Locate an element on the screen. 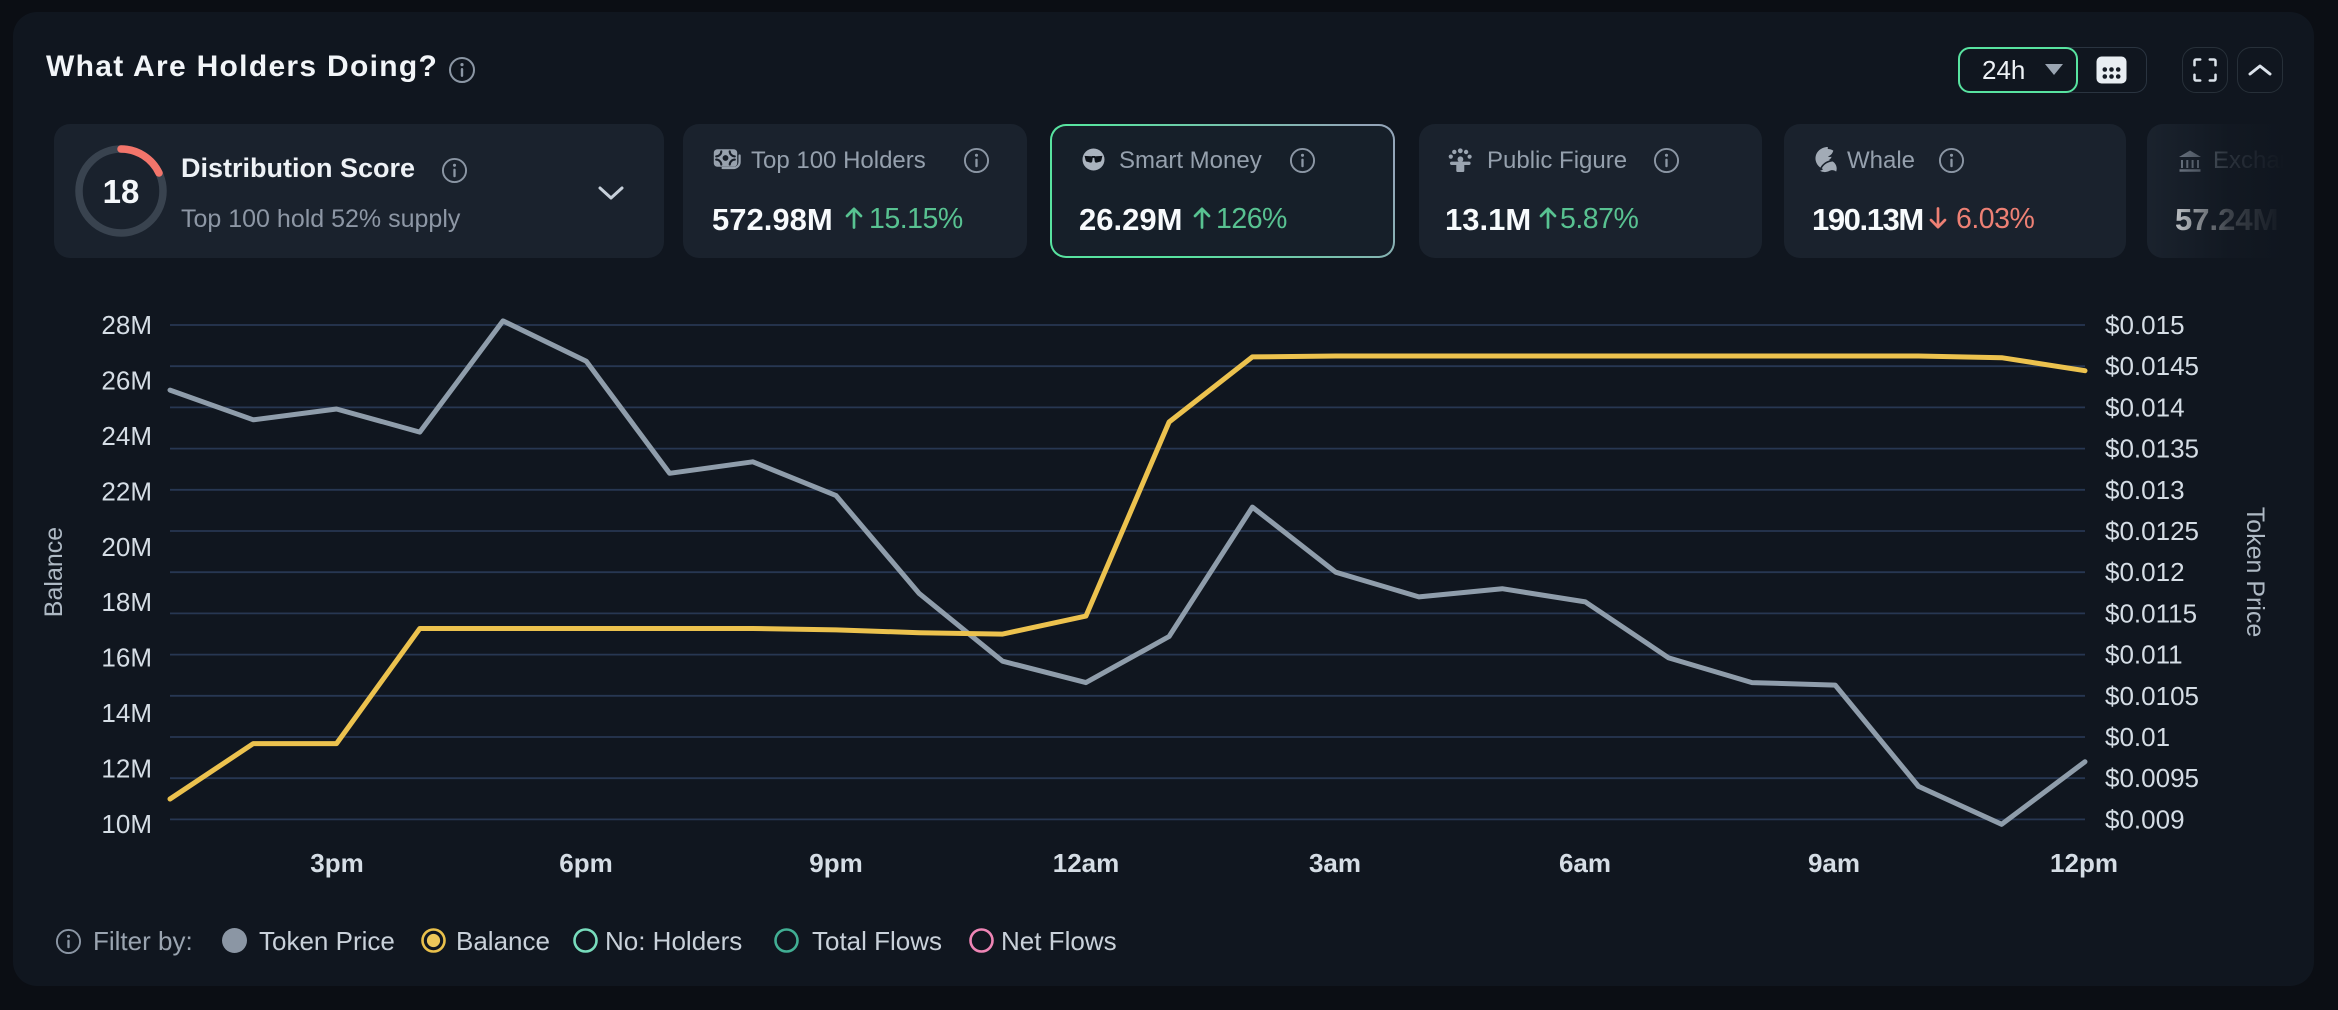 This screenshot has width=2338, height=1010. svg-text: Balance is located at coordinates (54, 572).